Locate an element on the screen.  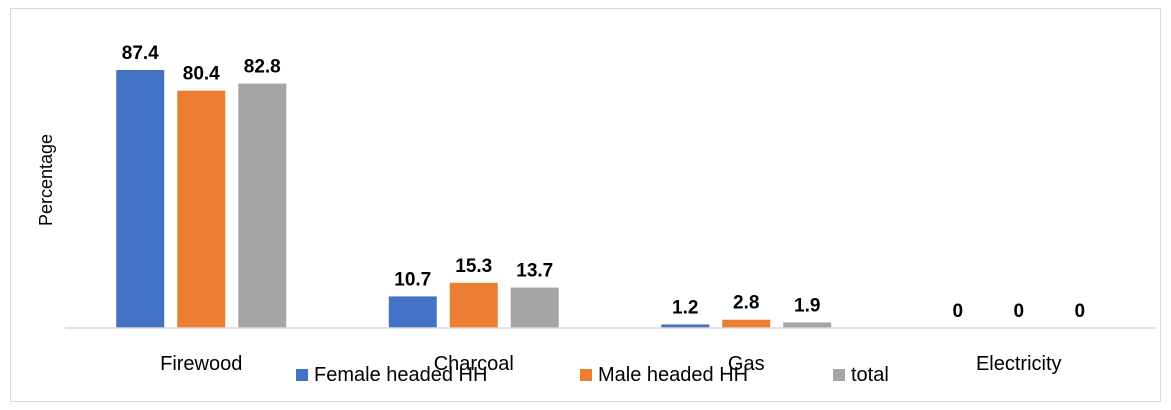
y-axis-label: Percentage is located at coordinates (46, 180).